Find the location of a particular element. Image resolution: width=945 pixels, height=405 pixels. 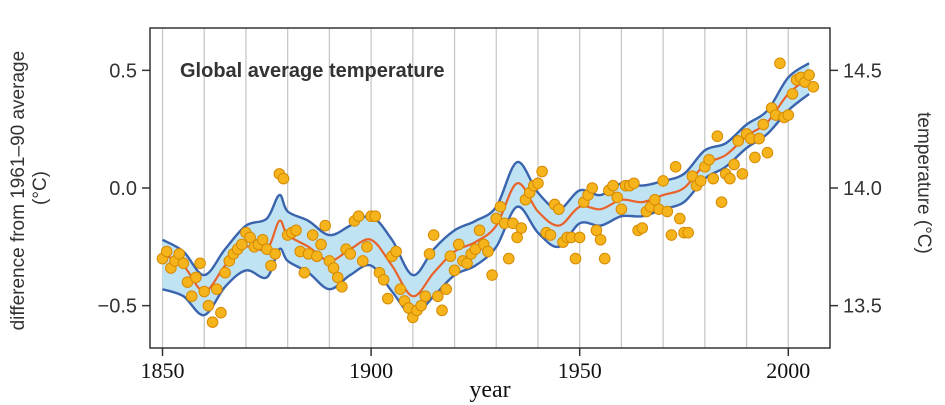

data-point-1974 is located at coordinates (680, 218).